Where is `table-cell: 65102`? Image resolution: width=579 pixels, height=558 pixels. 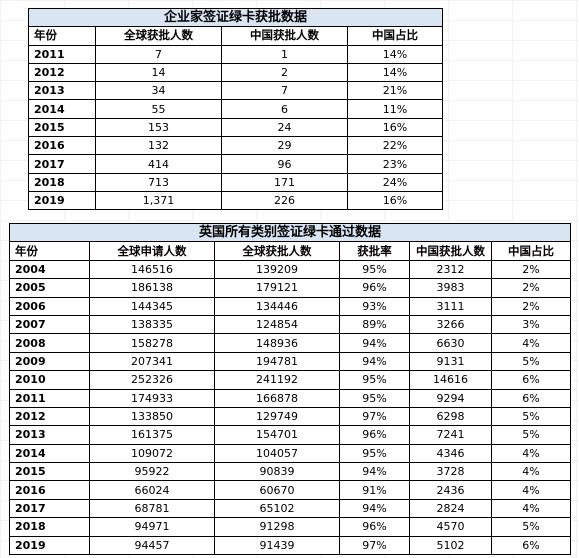 table-cell: 65102 is located at coordinates (277, 508).